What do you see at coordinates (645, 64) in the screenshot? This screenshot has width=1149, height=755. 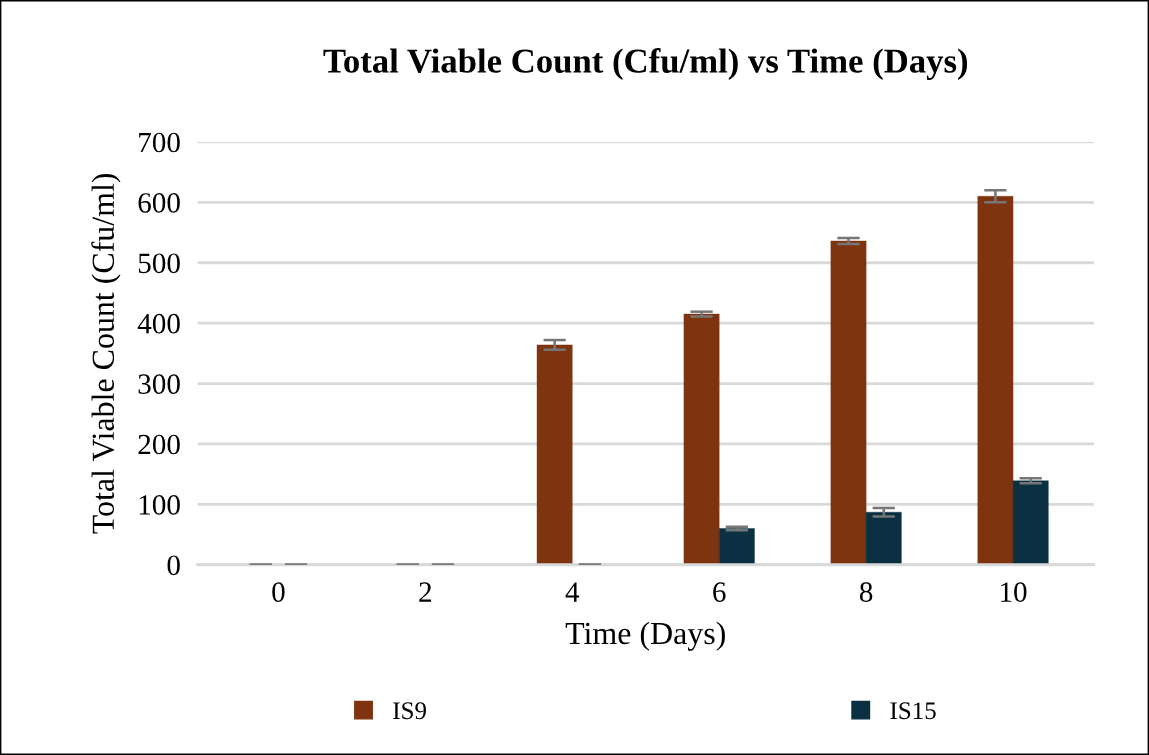 I see `chart-title: Total Viable Count (Cfu/ml) vs Time (Days)` at bounding box center [645, 64].